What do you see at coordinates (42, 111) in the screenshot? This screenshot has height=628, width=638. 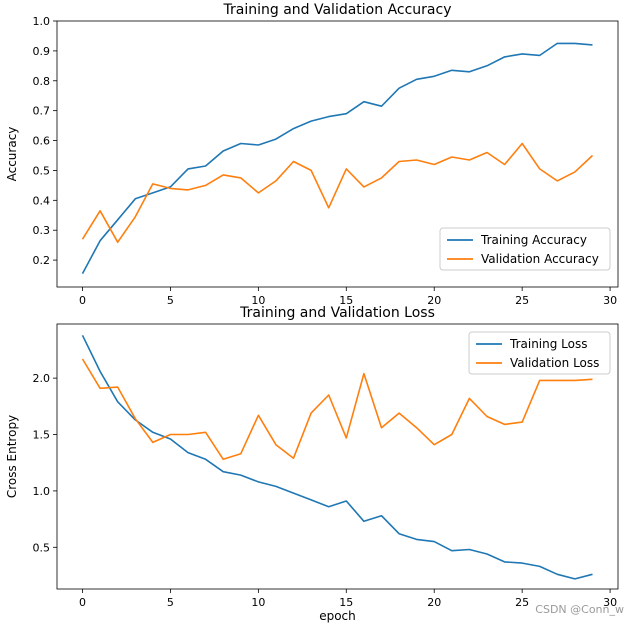 I see `y-tick-label: 0.7` at bounding box center [42, 111].